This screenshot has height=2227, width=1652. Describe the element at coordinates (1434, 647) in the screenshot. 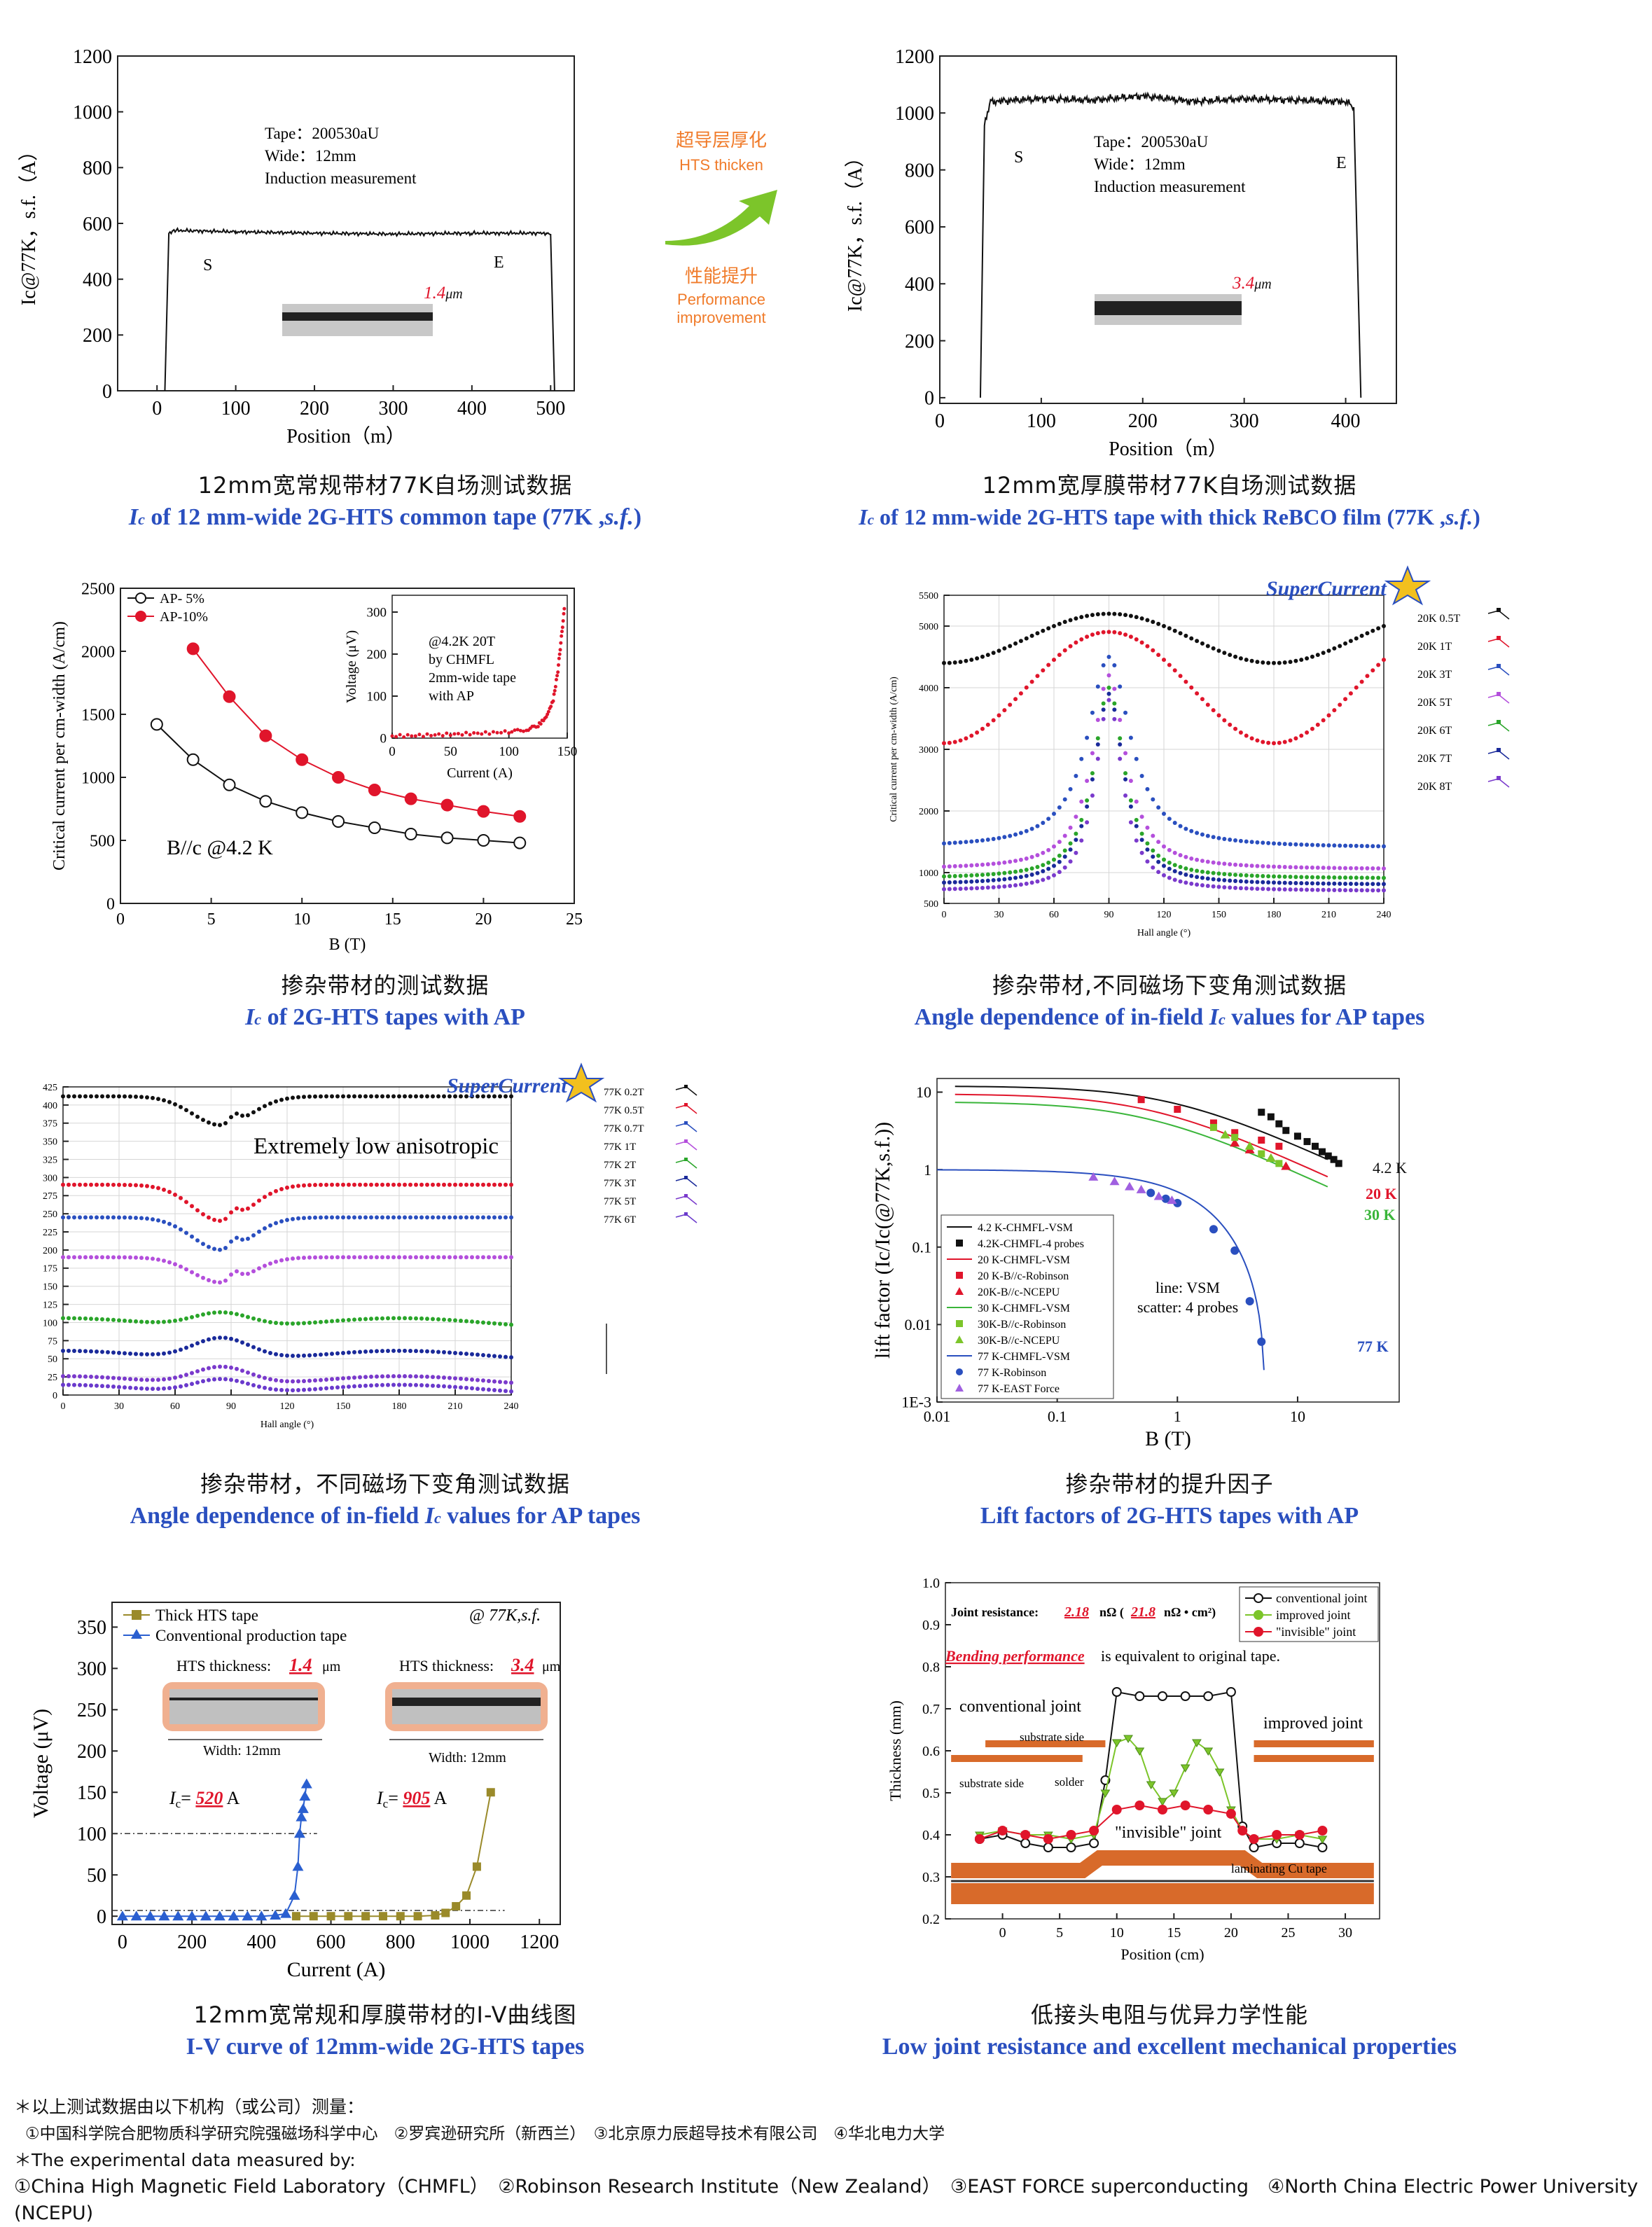

I see `angle-20k-legend-1: 20K 1T` at that location.